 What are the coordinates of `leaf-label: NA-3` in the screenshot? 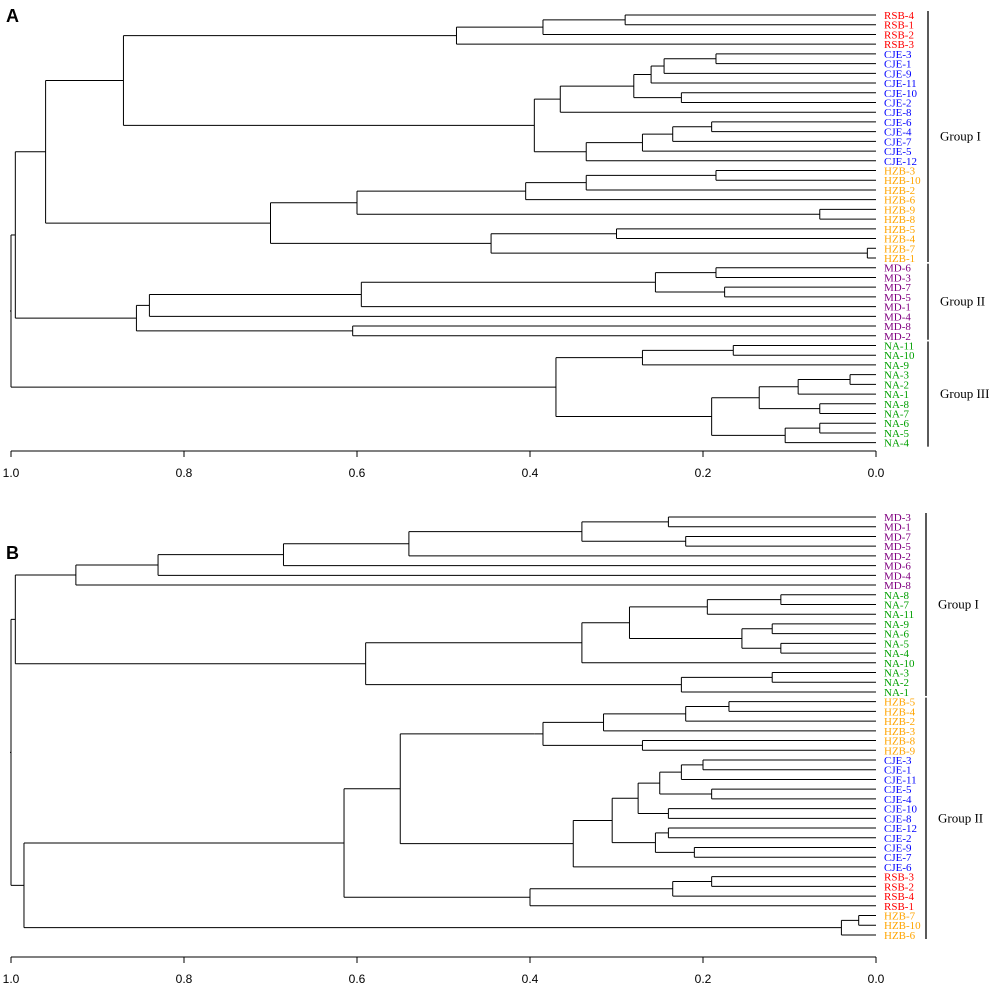 It's located at (897, 674).